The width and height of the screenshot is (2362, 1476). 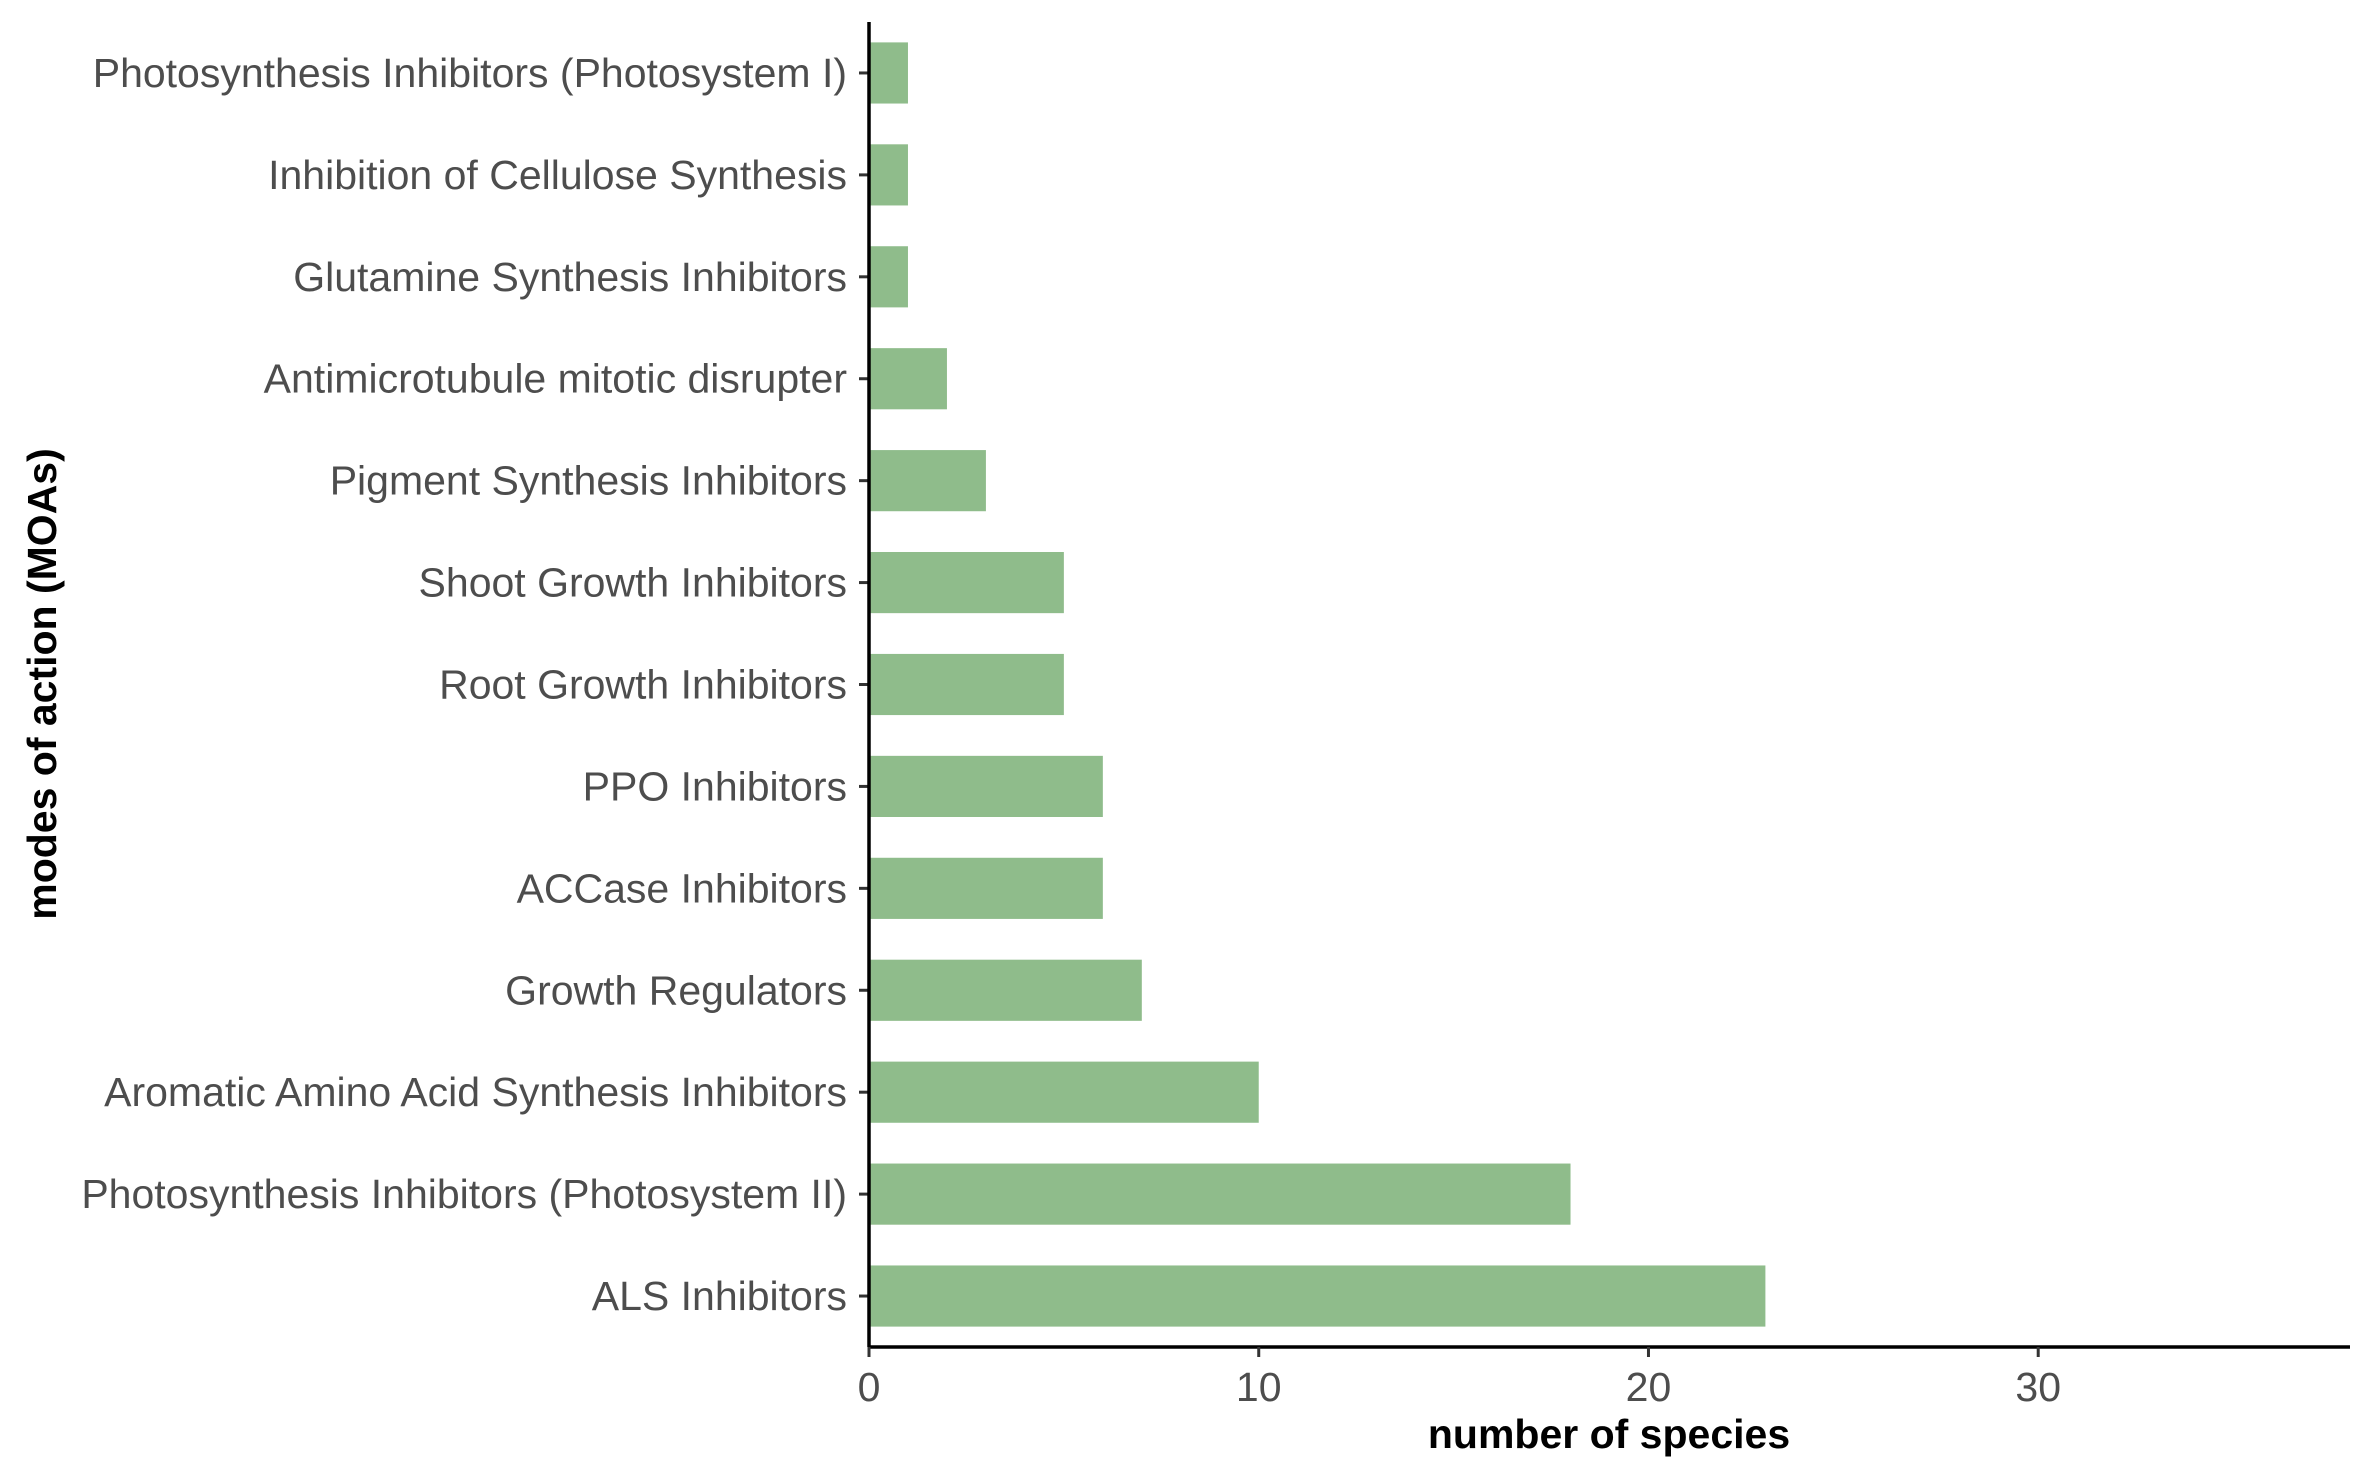 I want to click on y-axis-title: modes of action (MOAs), so click(x=42, y=684).